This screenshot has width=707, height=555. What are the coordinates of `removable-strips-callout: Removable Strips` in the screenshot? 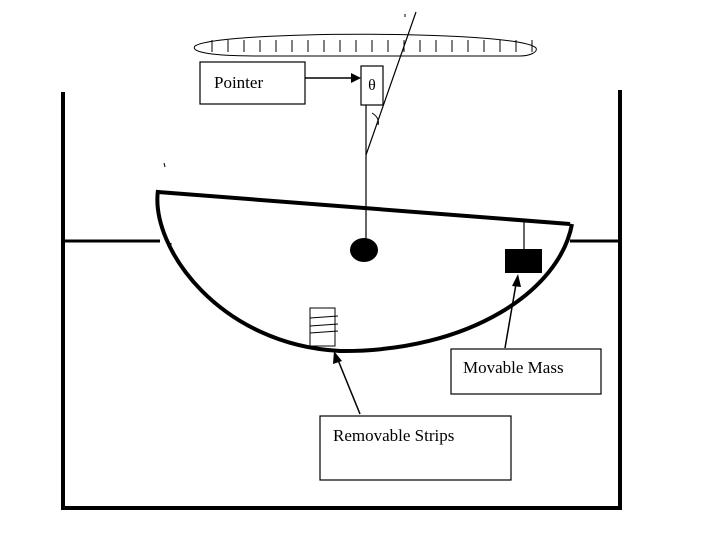 It's located at (415, 416).